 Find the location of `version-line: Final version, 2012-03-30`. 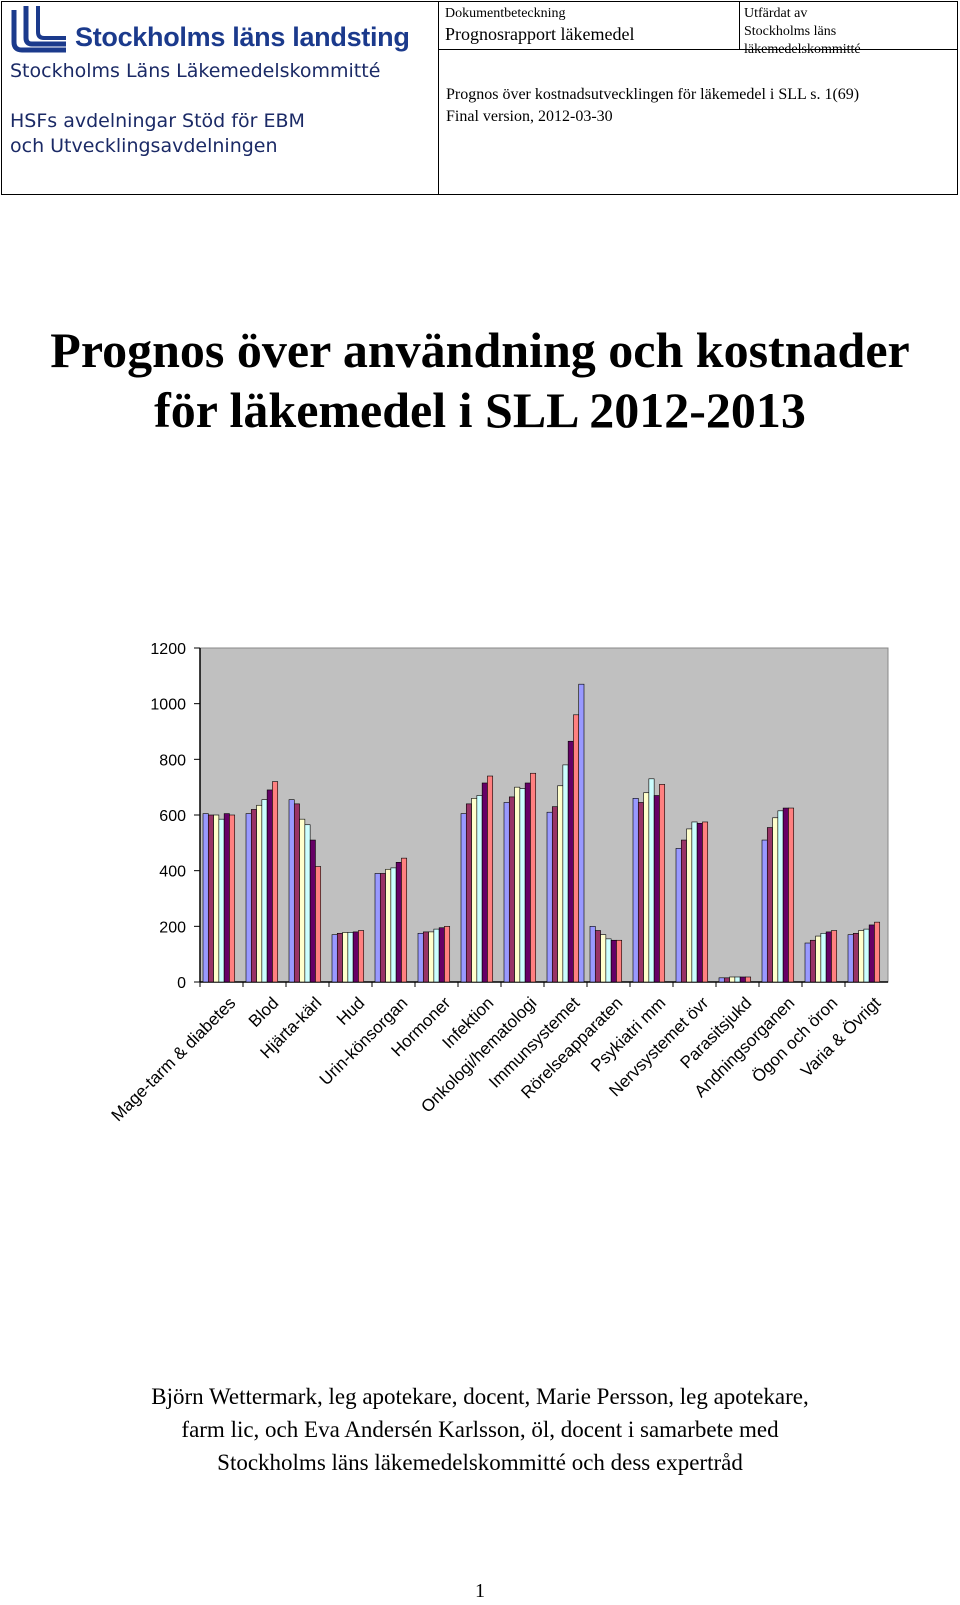

version-line: Final version, 2012-03-30 is located at coordinates (529, 116).